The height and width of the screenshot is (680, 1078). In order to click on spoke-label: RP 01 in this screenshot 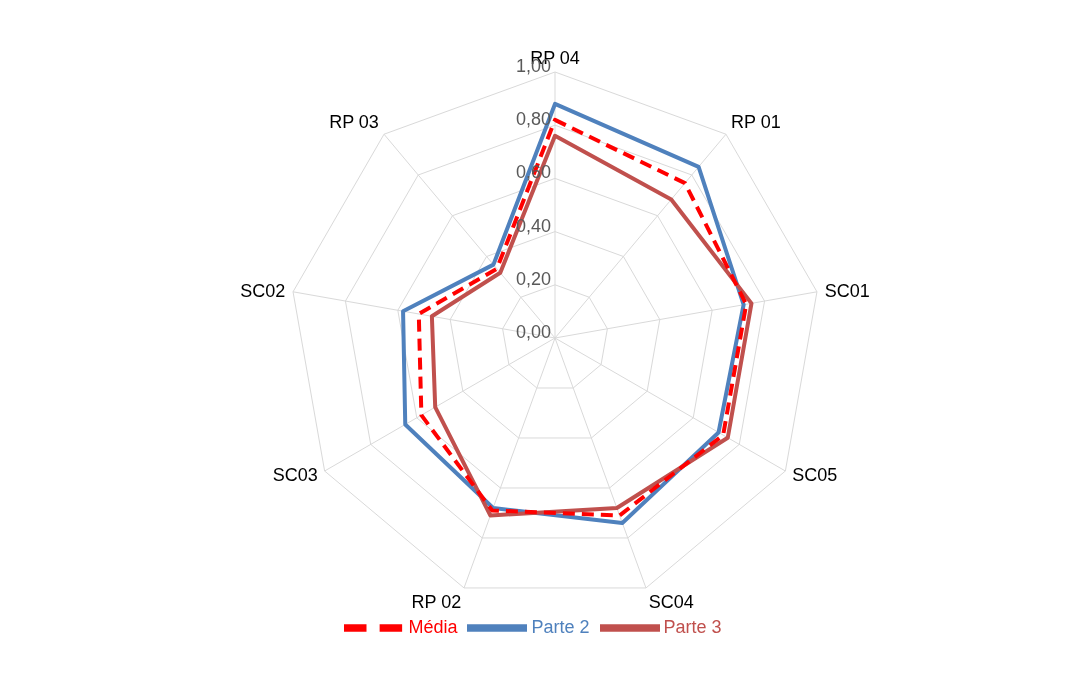, I will do `click(756, 122)`.